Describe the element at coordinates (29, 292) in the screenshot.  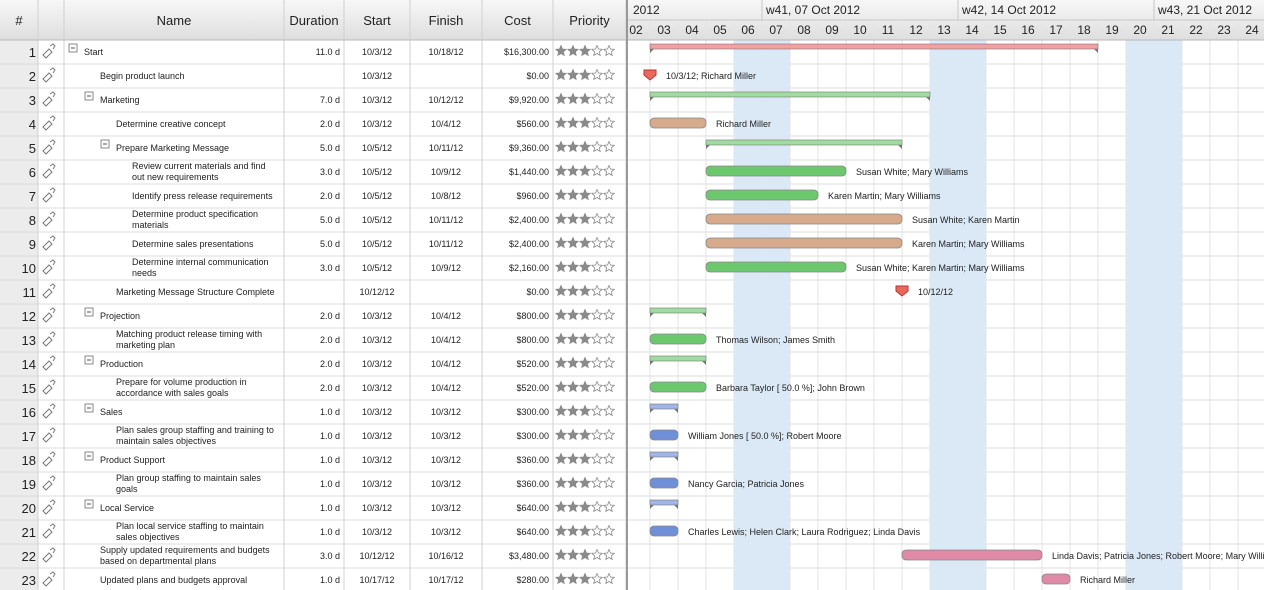
I see `row-number: 11` at that location.